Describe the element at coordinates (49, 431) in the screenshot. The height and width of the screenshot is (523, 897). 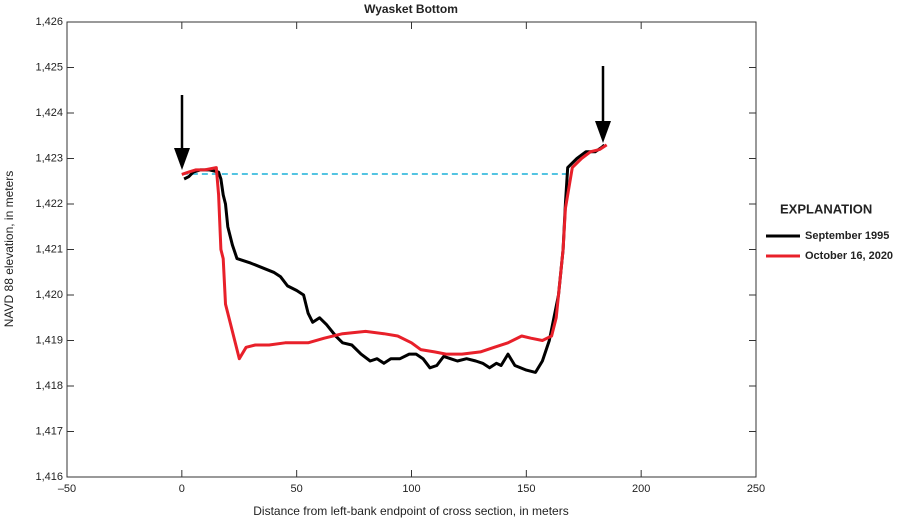
I see `y-tick-label: 1,417` at that location.